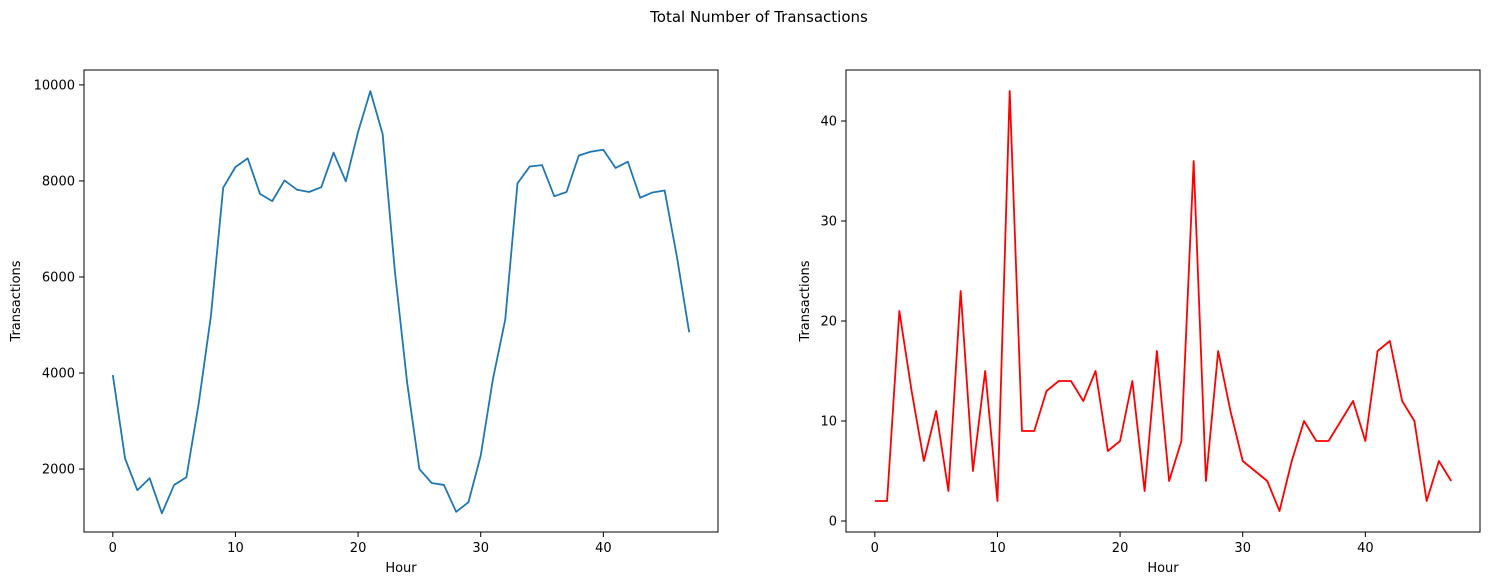 This screenshot has width=1488, height=585. Describe the element at coordinates (58, 470) in the screenshot. I see `y-tick-label: 2000` at that location.